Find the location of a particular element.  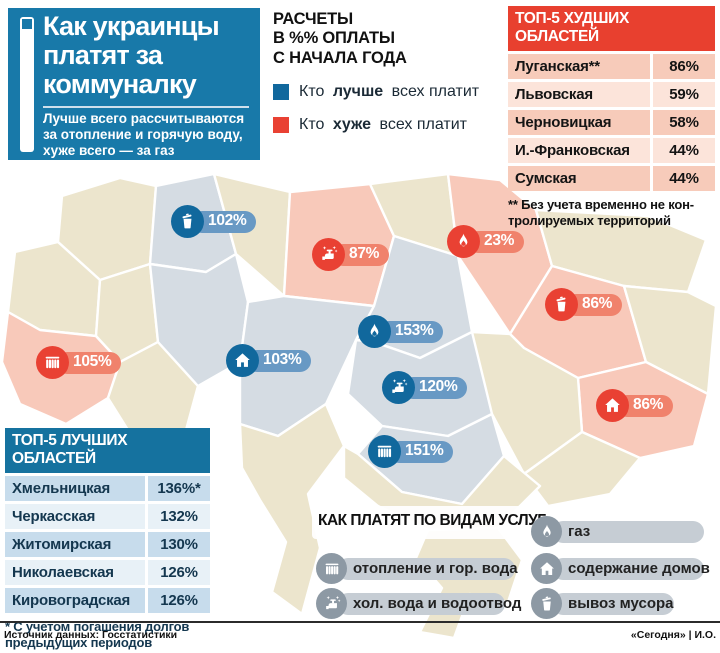

map-badge-faucet-120: 120% is located at coordinates (425, 387).